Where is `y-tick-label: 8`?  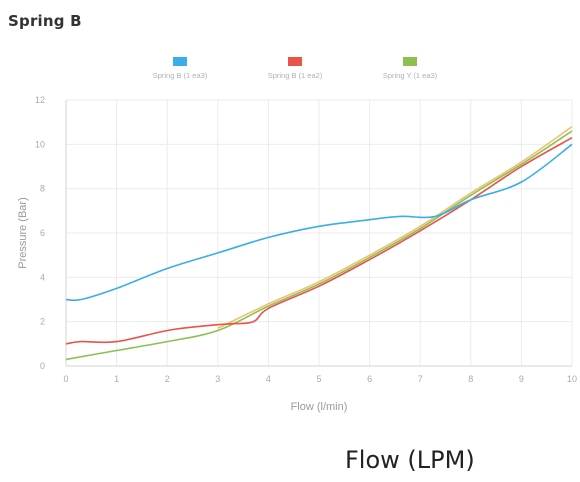
y-tick-label: 8 is located at coordinates (42, 189).